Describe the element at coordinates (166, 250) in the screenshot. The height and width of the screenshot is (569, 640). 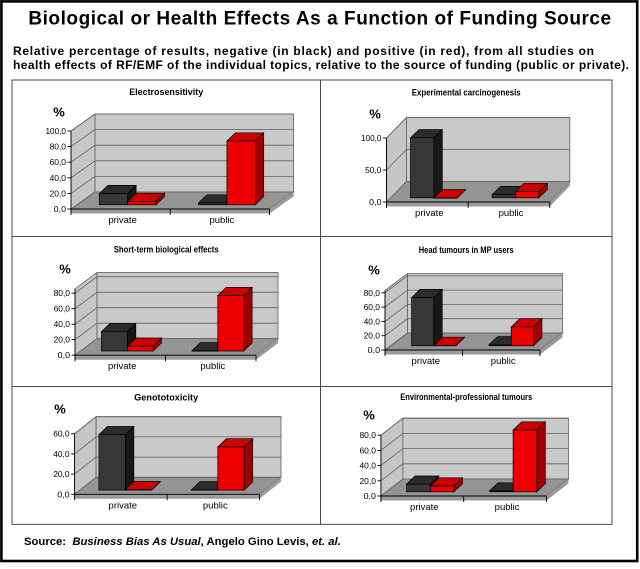
I see `svg-text: Short-term biological effects` at that location.